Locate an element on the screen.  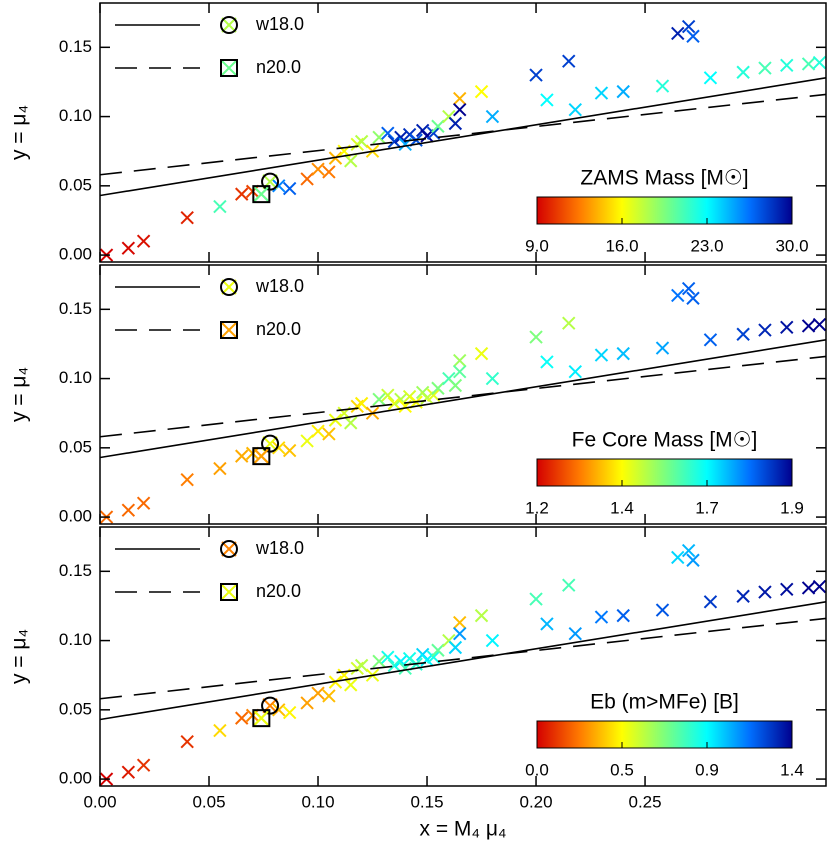
colorbar-tick-label: 1.7 is located at coordinates (707, 507).